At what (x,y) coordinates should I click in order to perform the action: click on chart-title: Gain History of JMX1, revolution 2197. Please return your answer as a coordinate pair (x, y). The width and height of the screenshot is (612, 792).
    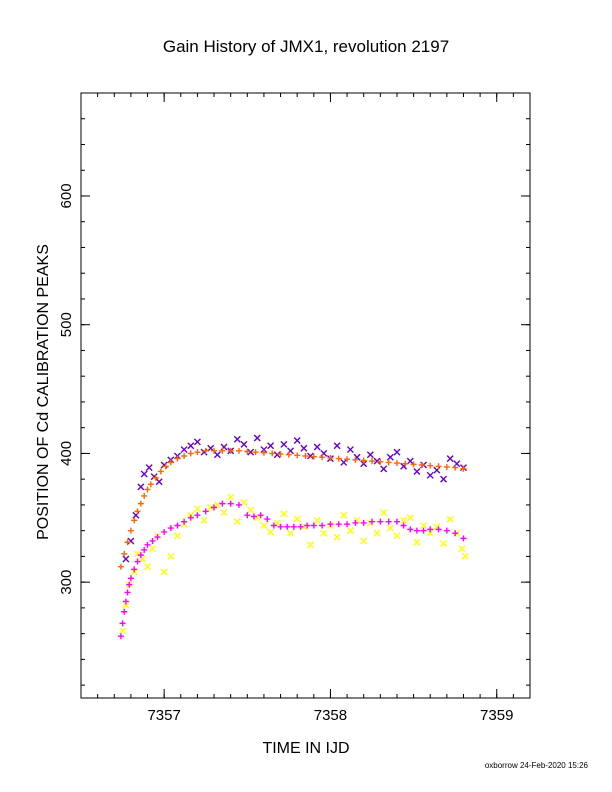
    Looking at the image, I should click on (306, 46).